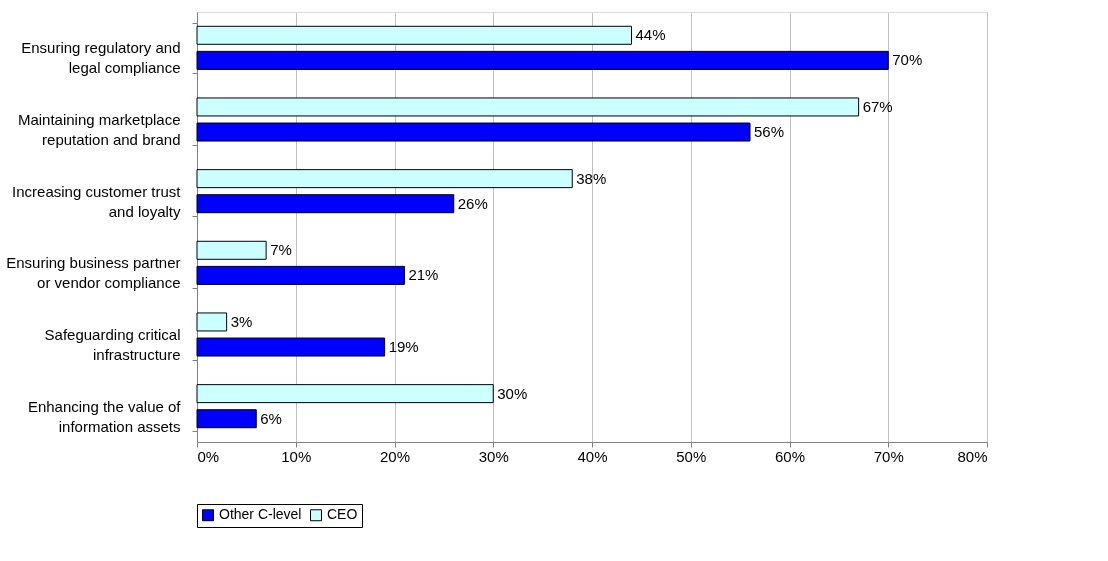  Describe the element at coordinates (877, 106) in the screenshot. I see `data-label: 67%` at that location.